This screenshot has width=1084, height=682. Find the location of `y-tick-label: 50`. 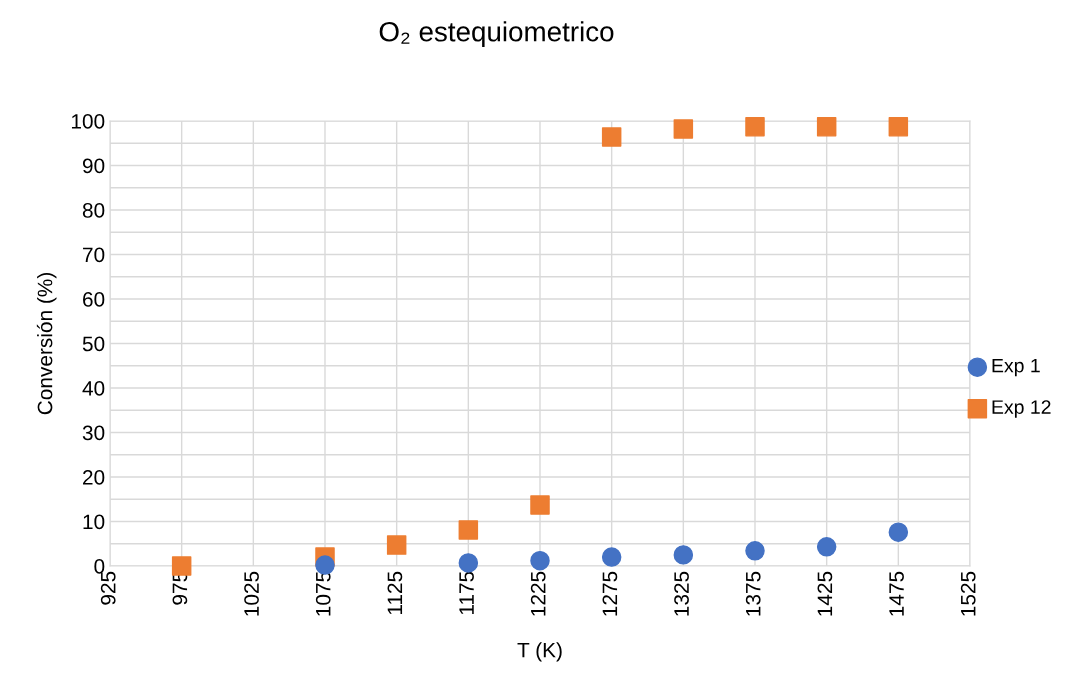

y-tick-label: 50 is located at coordinates (93, 344).